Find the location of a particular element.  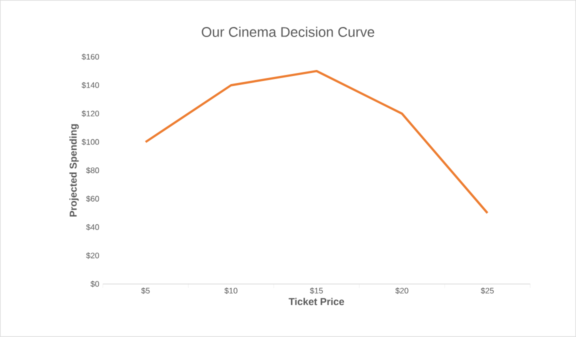

chart-title: Our Cinema Decision Curve is located at coordinates (288, 32).